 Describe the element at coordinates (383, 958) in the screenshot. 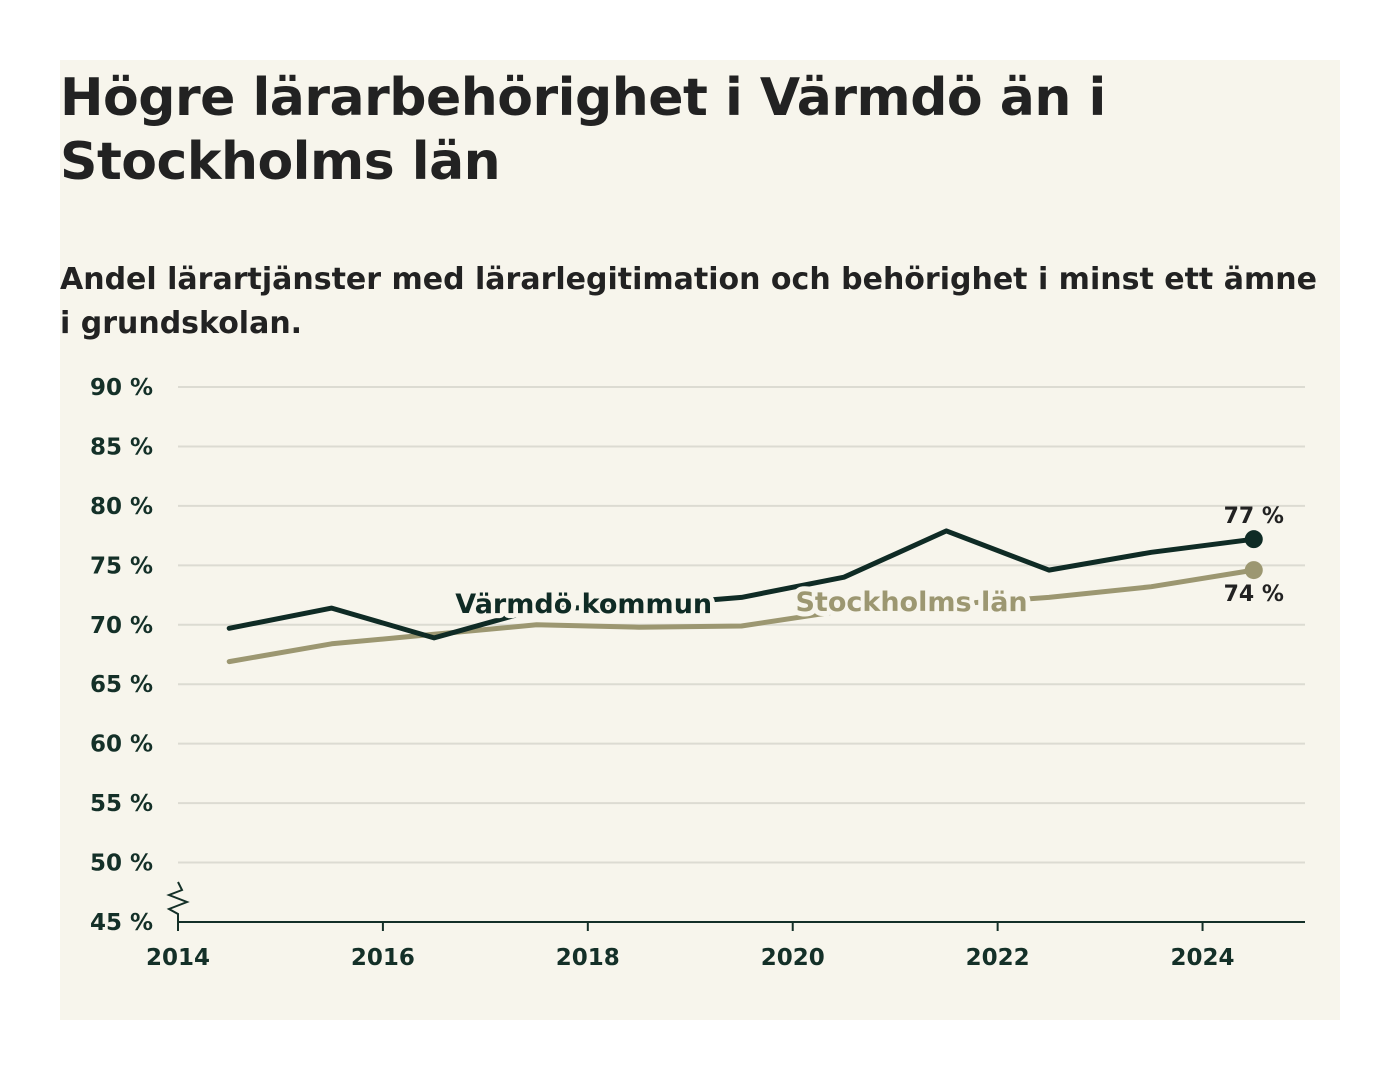

I see `x-tick-label: 2016` at that location.